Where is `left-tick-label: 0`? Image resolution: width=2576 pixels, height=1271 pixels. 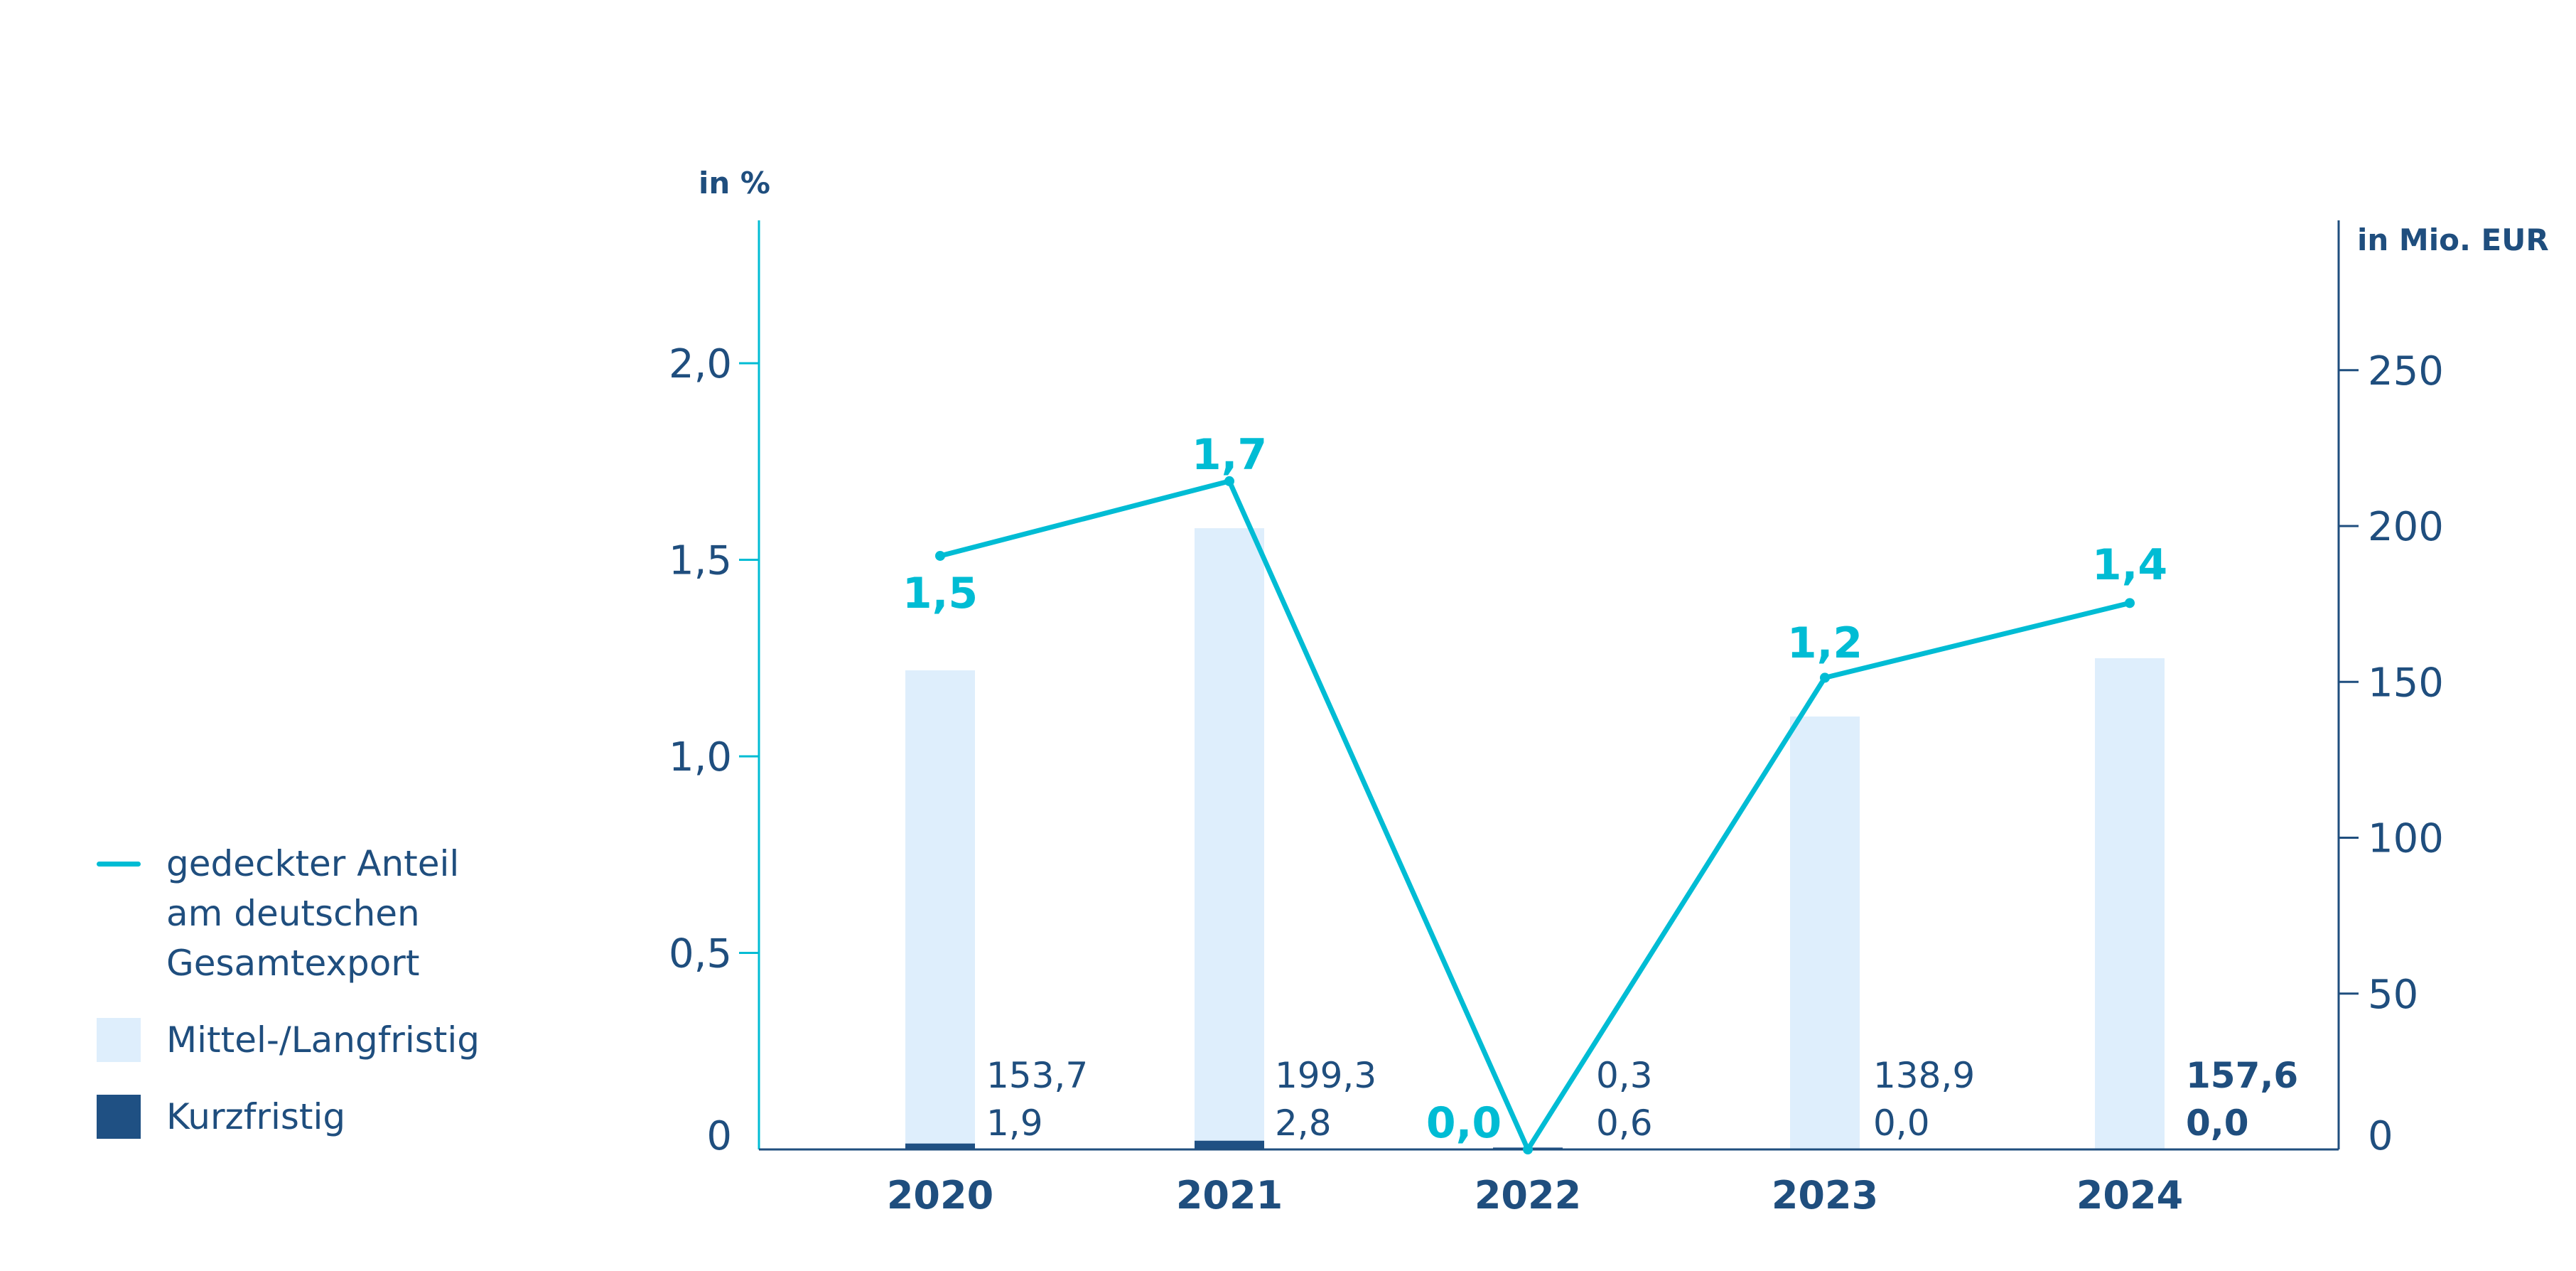
left-tick-label: 0 is located at coordinates (719, 1136).